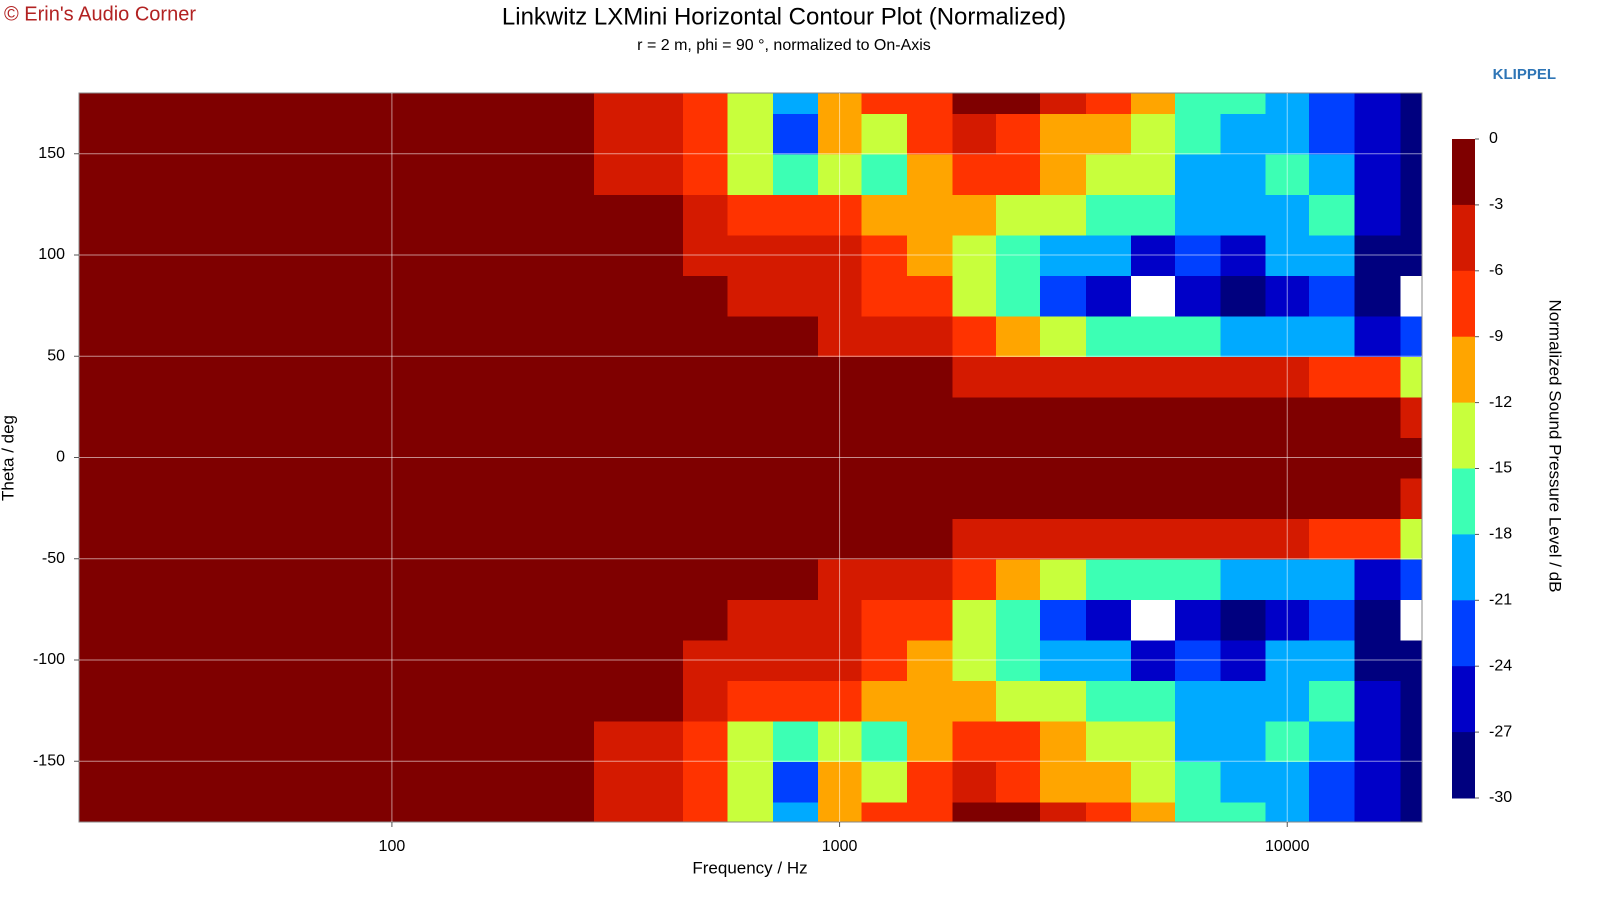 This screenshot has height=900, width=1600. What do you see at coordinates (51, 153) in the screenshot?
I see `y-tick-label: 150` at bounding box center [51, 153].